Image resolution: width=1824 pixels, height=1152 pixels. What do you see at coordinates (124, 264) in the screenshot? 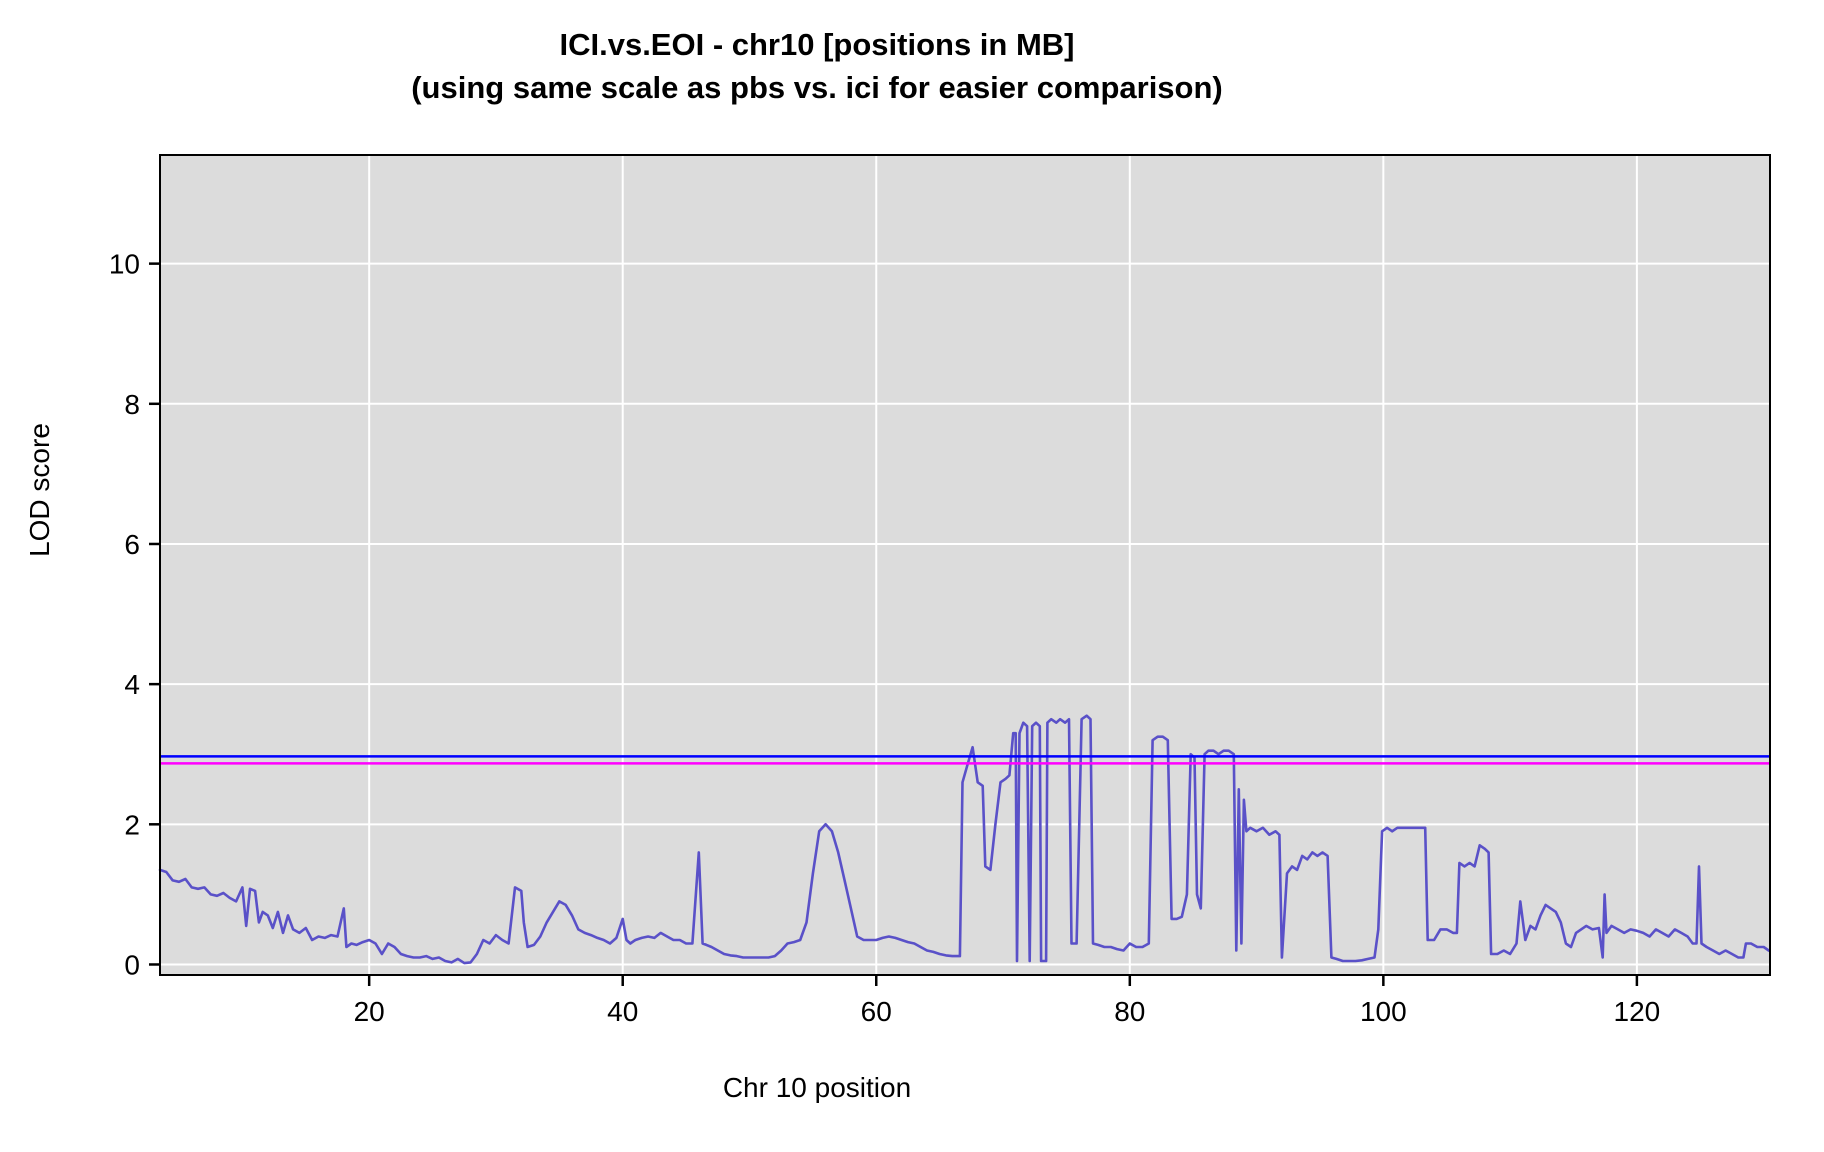
I see `y-tick-label: 10` at bounding box center [124, 264].